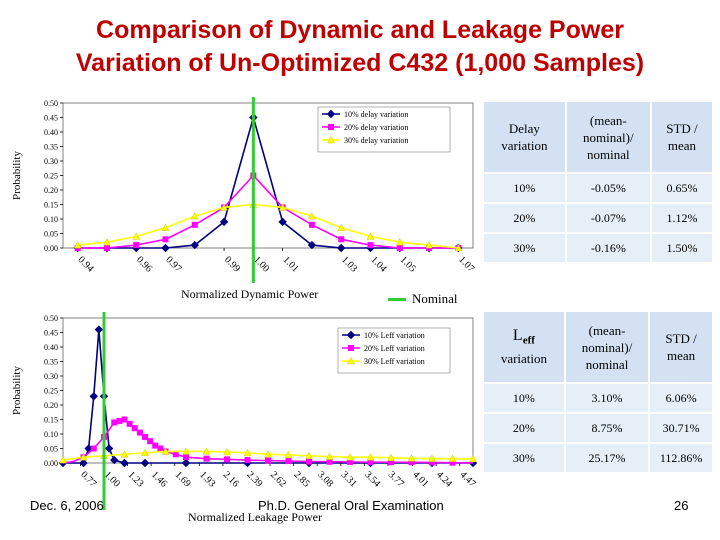 This screenshot has height=540, width=720. What do you see at coordinates (376, 127) in the screenshot?
I see `legend-label: 20% delay variation` at bounding box center [376, 127].